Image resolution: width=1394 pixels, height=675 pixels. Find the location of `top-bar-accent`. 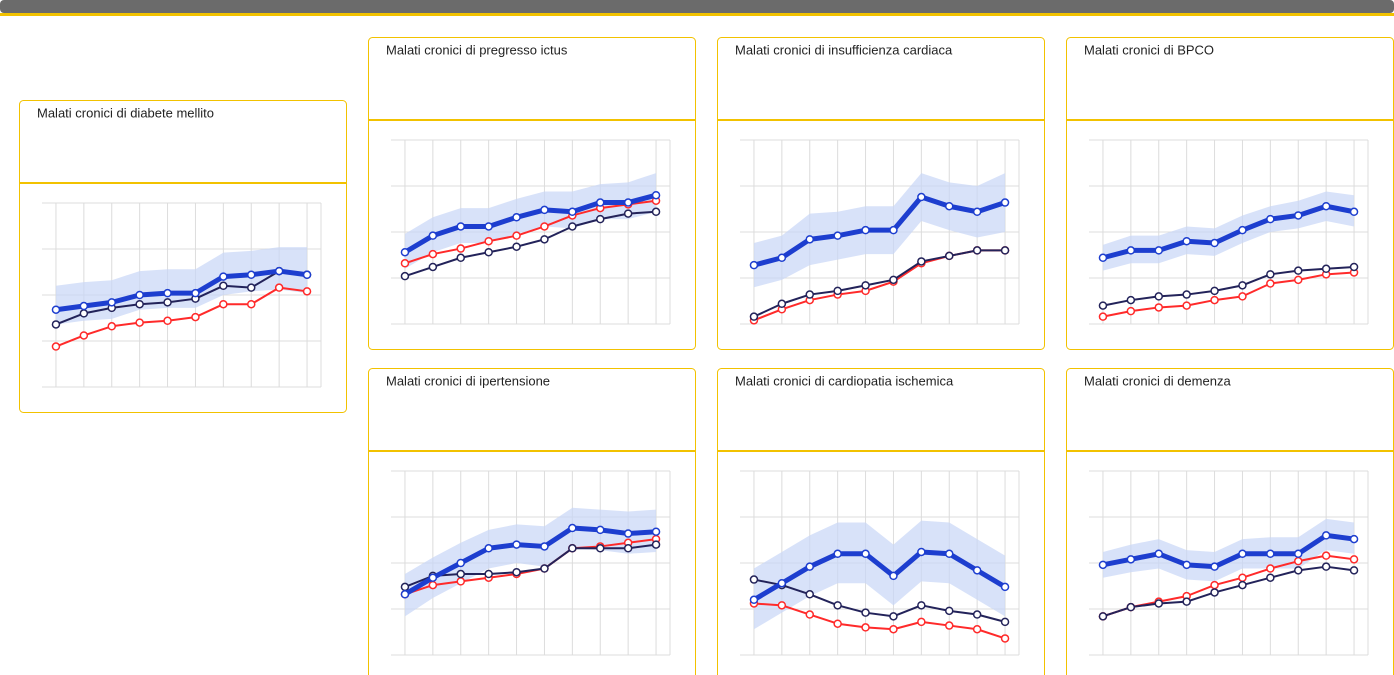

top-bar-accent is located at coordinates (697, 14).